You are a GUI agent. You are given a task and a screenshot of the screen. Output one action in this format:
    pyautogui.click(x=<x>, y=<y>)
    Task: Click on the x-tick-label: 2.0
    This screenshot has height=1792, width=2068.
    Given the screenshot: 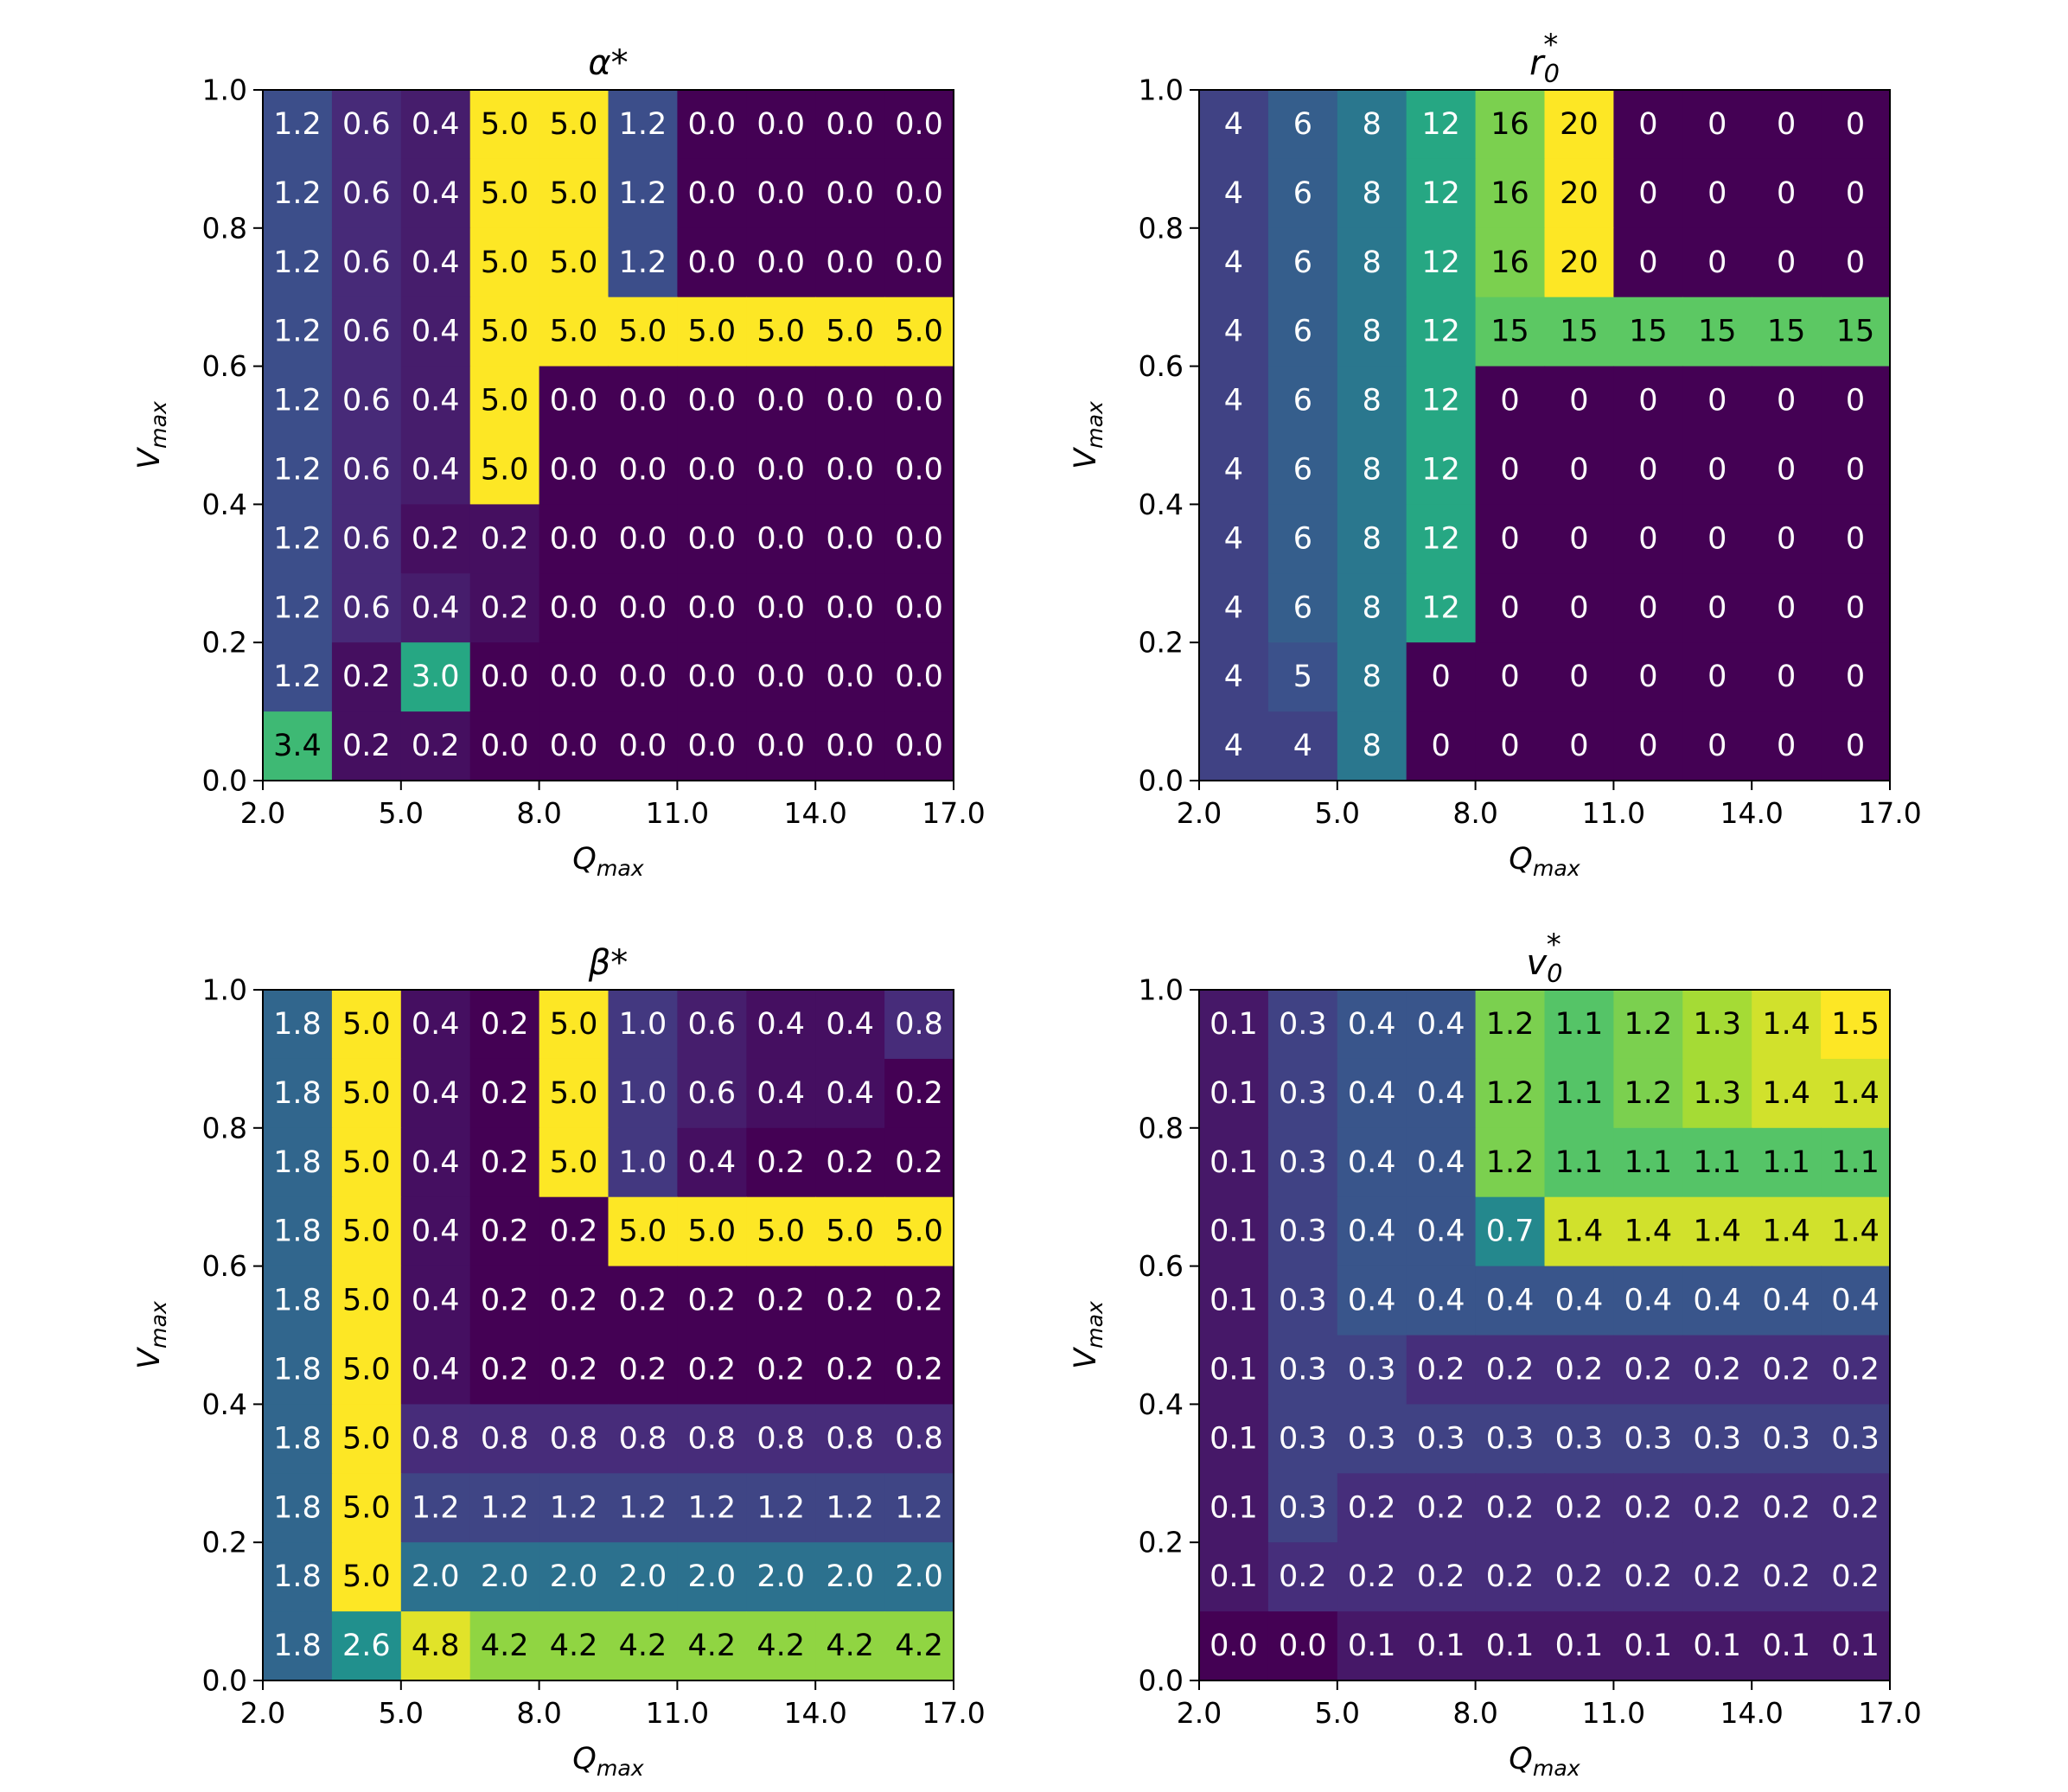 What is the action you would take?
    pyautogui.click(x=262, y=813)
    